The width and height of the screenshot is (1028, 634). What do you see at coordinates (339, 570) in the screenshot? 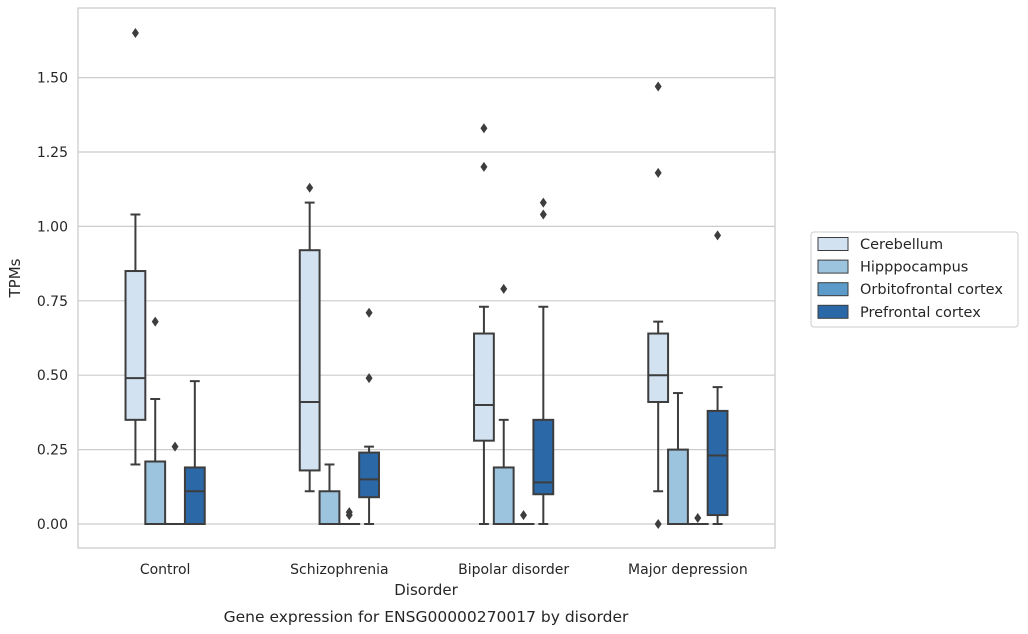
I see `x-tick-label: Schizophrenia` at bounding box center [339, 570].